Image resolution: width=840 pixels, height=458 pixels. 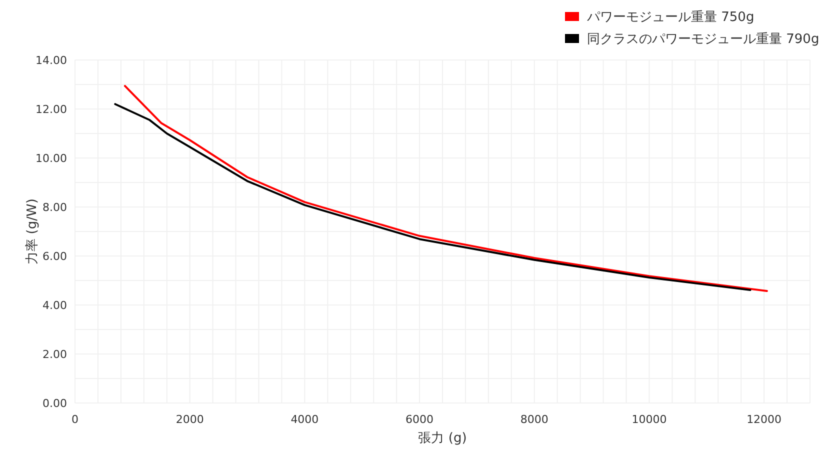 What do you see at coordinates (190, 419) in the screenshot?
I see `x-tick-label: 2000` at bounding box center [190, 419].